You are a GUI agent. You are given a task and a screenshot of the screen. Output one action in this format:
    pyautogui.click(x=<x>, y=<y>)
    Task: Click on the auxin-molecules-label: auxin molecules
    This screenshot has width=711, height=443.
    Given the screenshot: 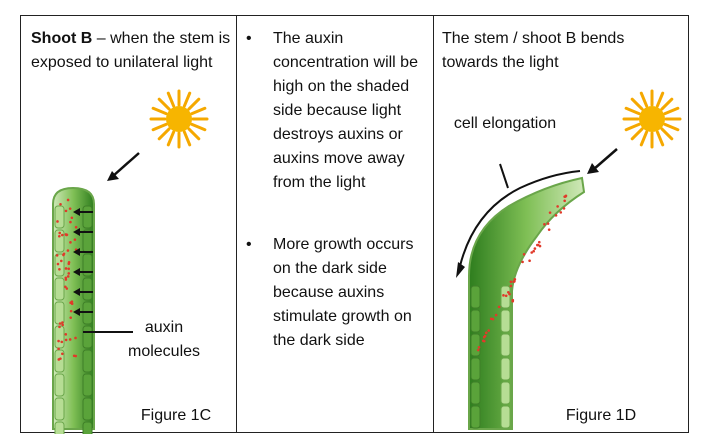 What is the action you would take?
    pyautogui.click(x=164, y=339)
    